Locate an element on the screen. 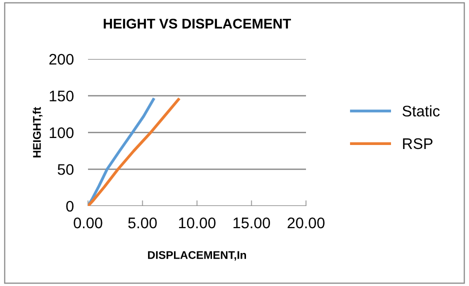  x-tick-label: 0.00 is located at coordinates (88, 223).